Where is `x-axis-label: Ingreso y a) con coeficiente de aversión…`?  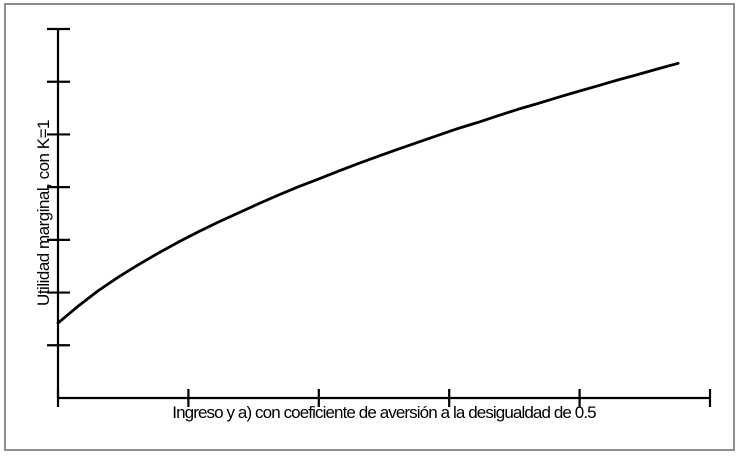
x-axis-label: Ingreso y a) con coeficiente de aversión… is located at coordinates (384, 412).